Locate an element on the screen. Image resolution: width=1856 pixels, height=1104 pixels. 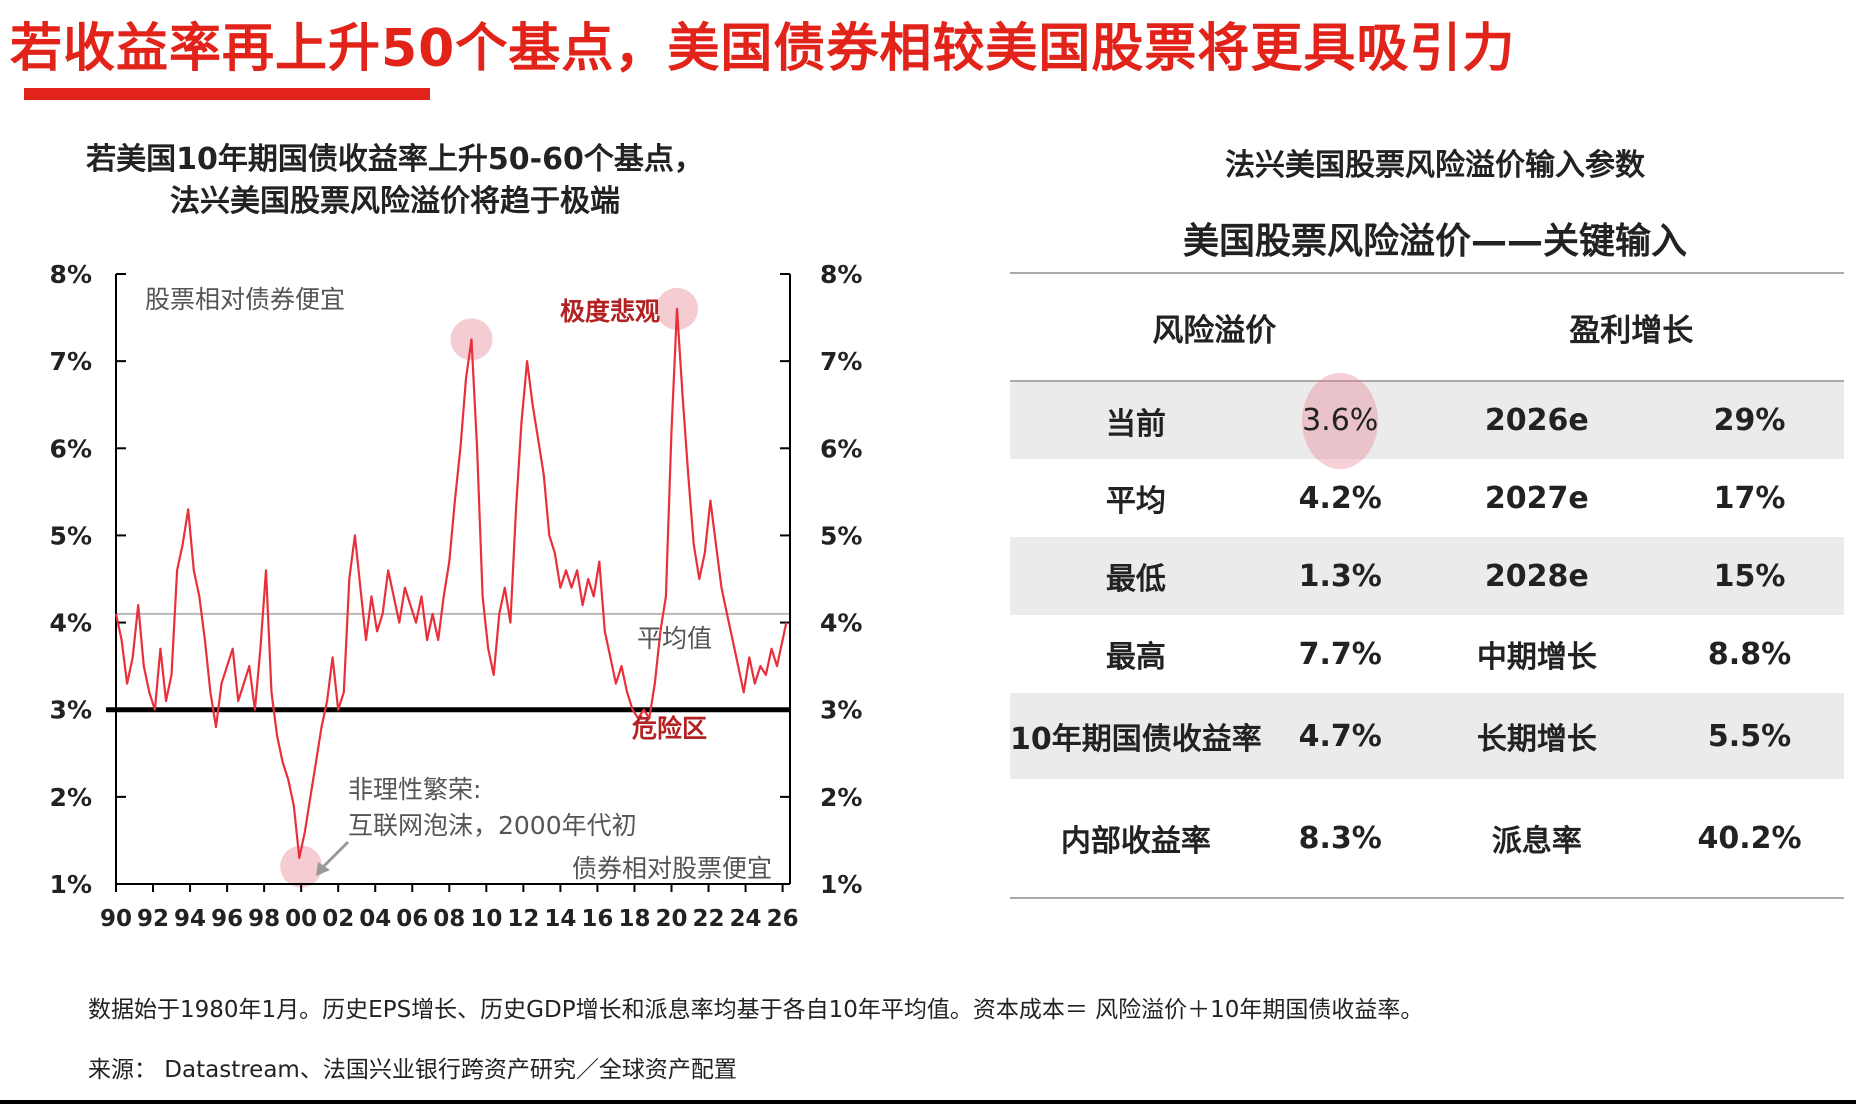
current-highlight-circle is located at coordinates (1340, 420).